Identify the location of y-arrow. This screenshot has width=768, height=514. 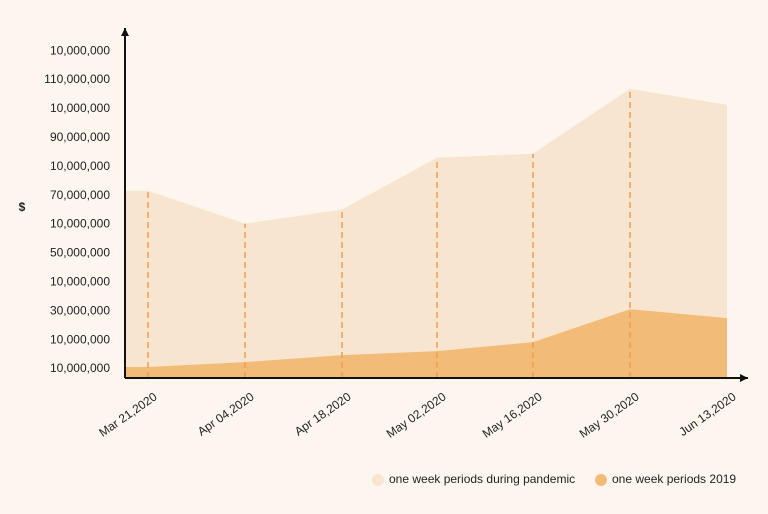
(125, 32).